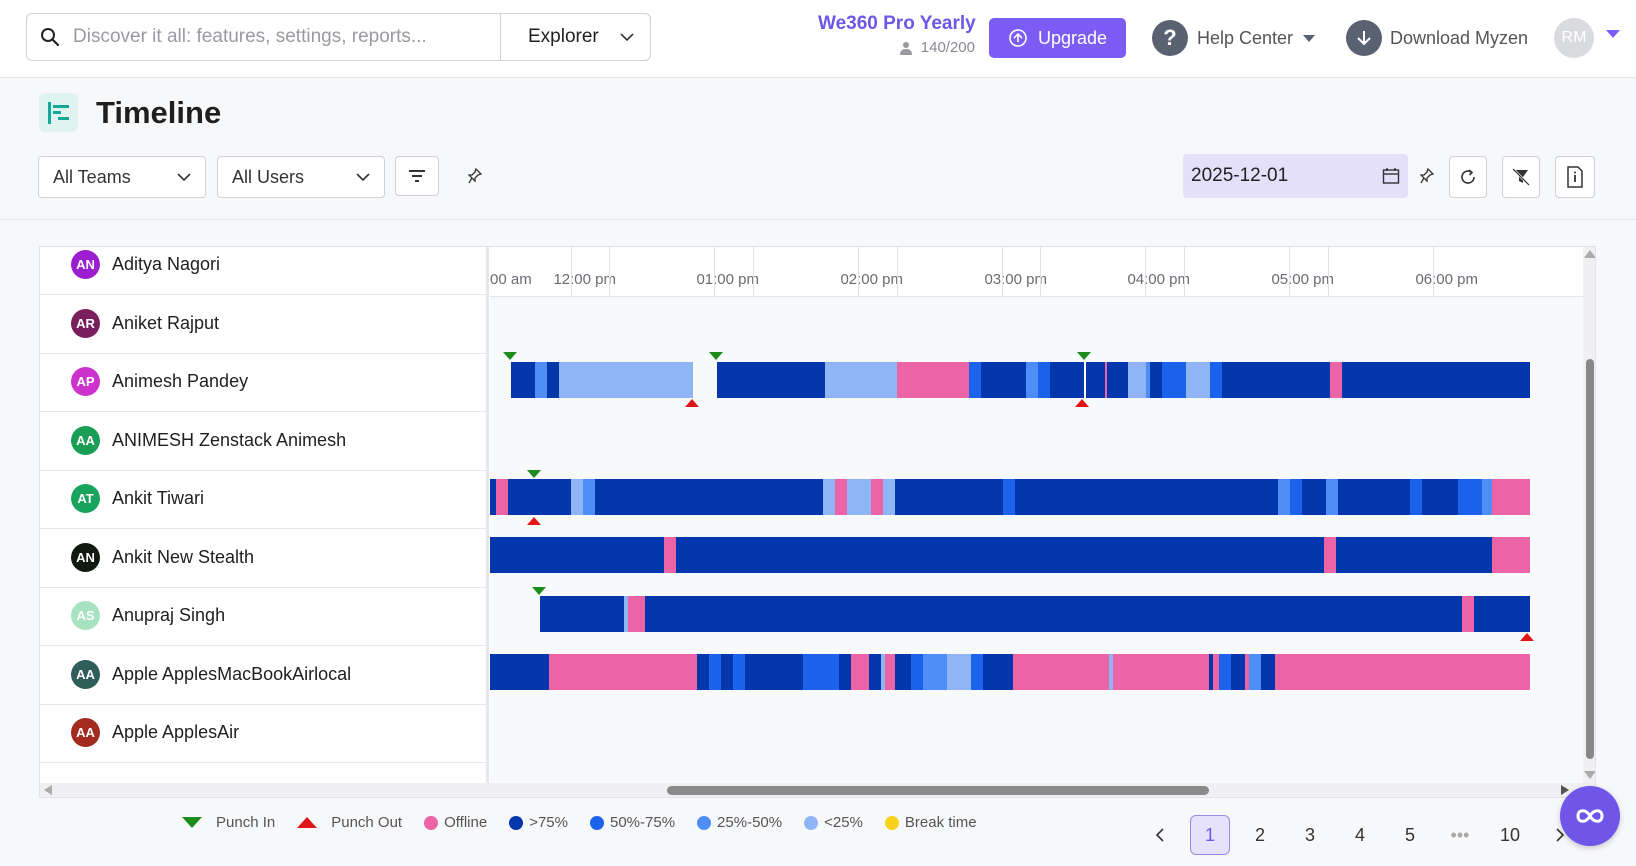 The image size is (1636, 866). Describe the element at coordinates (1521, 177) in the screenshot. I see `clear-filter-button` at that location.